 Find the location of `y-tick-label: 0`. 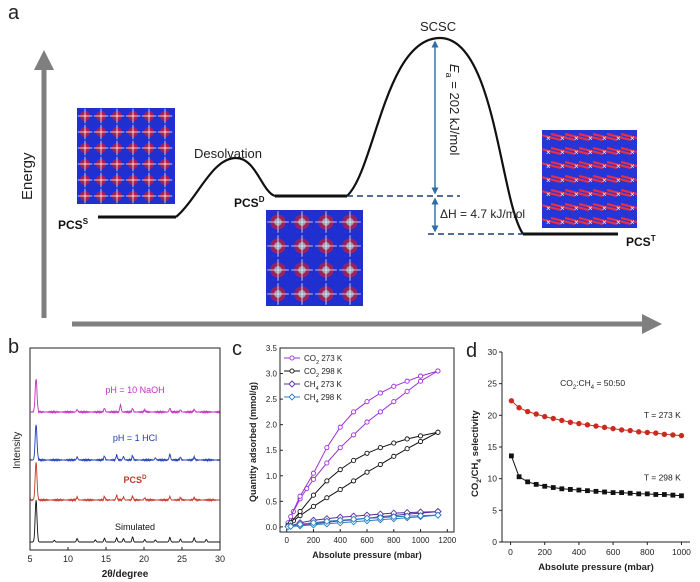

y-tick-label: 0 is located at coordinates (494, 542).